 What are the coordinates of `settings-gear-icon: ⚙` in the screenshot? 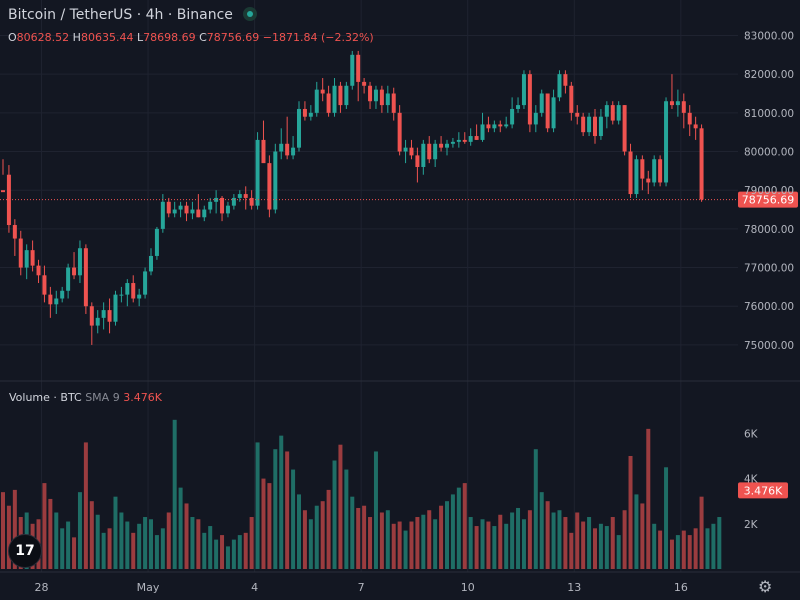 It's located at (765, 586).